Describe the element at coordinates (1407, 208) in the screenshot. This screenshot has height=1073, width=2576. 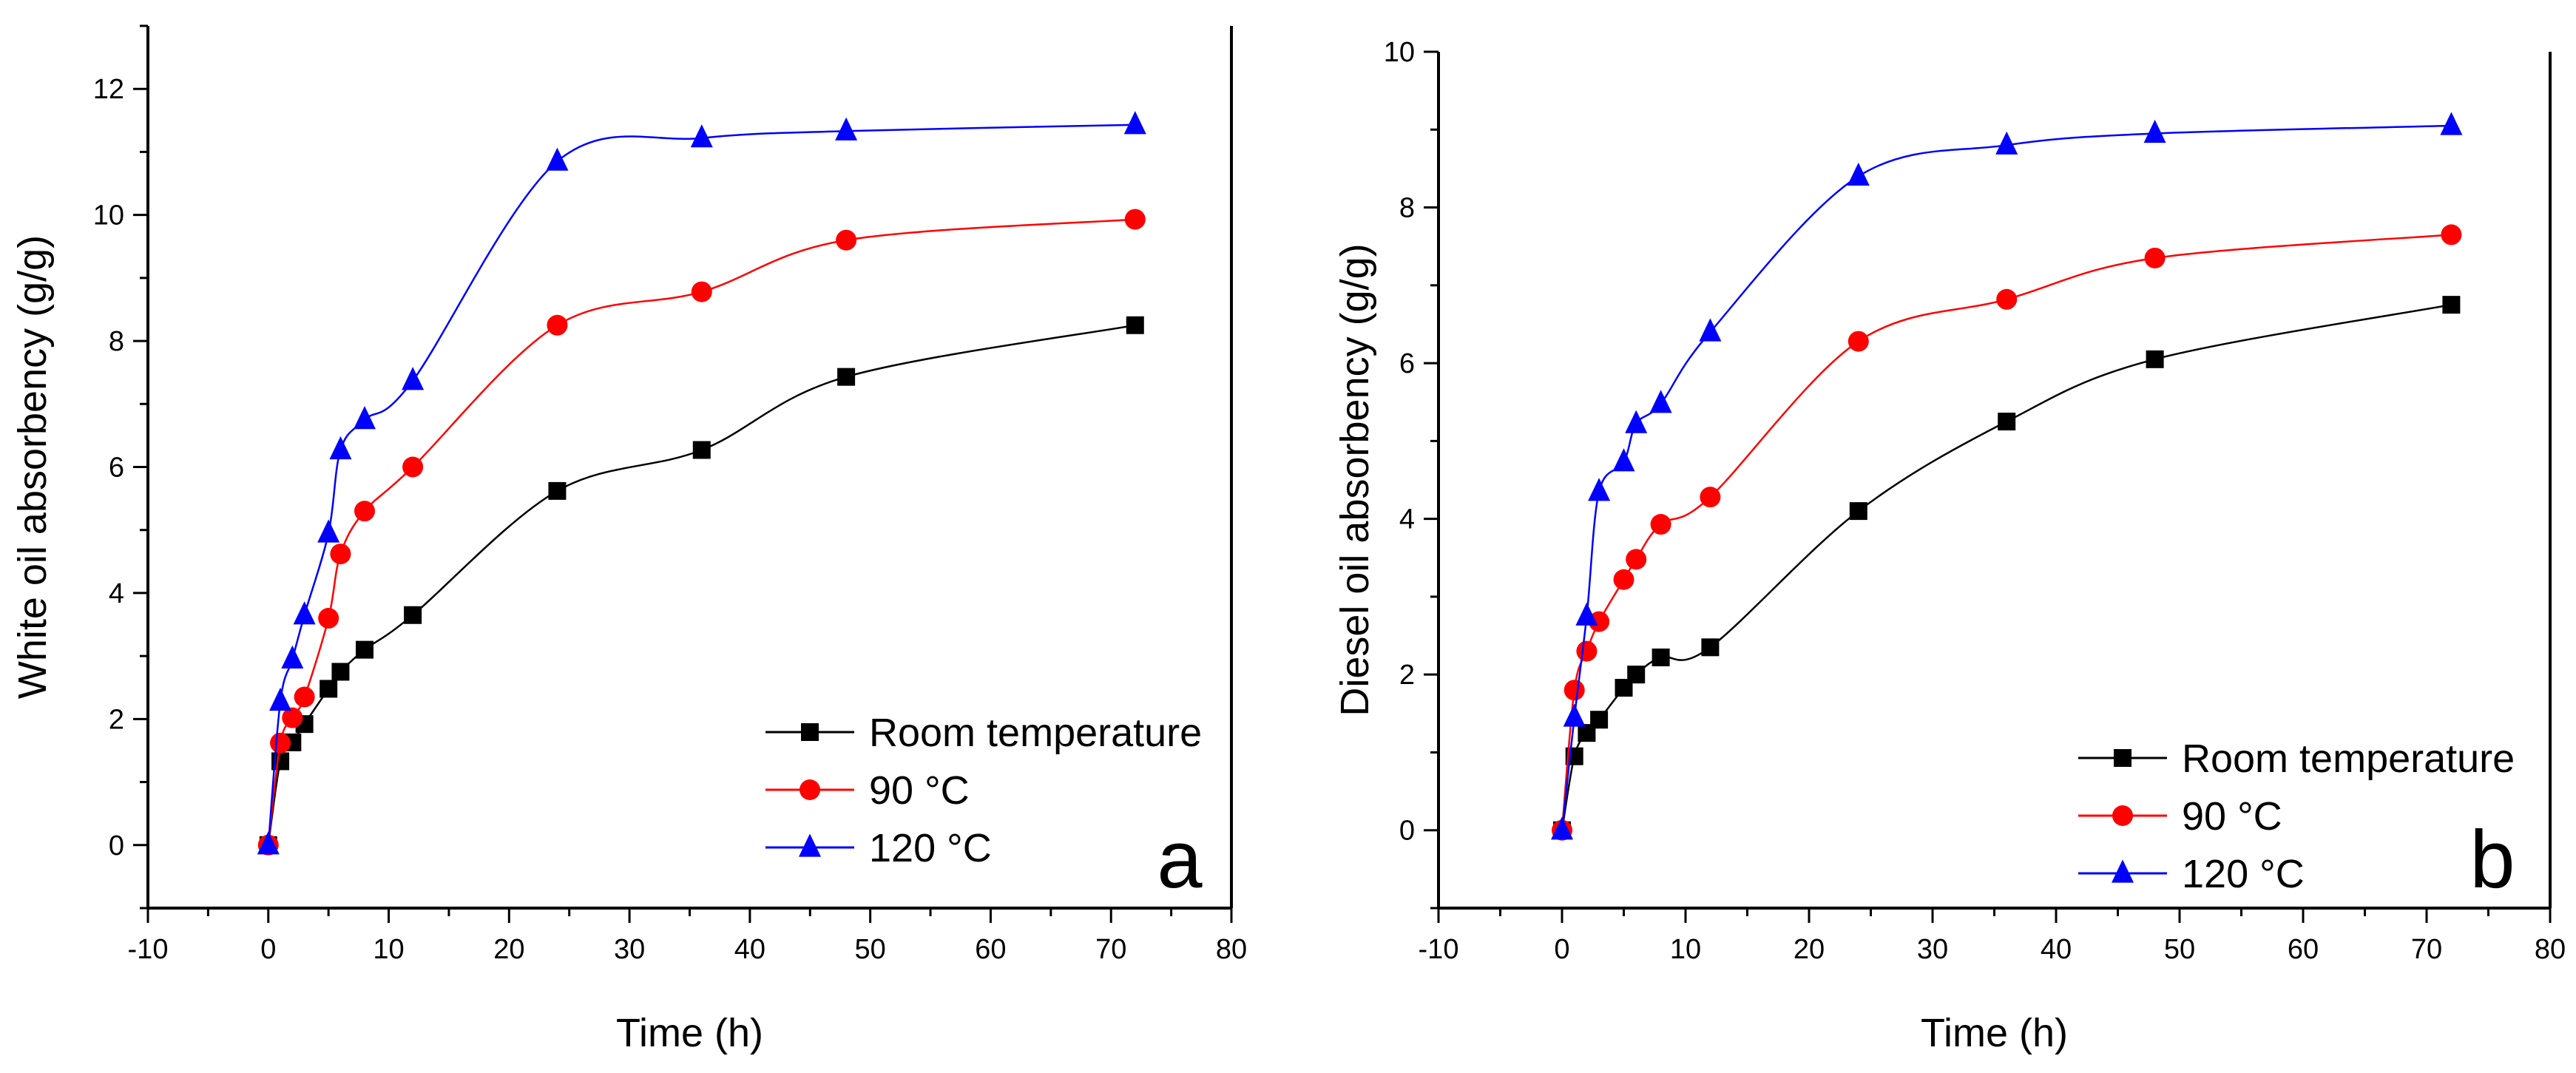
I see `y-tick-label: 8` at that location.